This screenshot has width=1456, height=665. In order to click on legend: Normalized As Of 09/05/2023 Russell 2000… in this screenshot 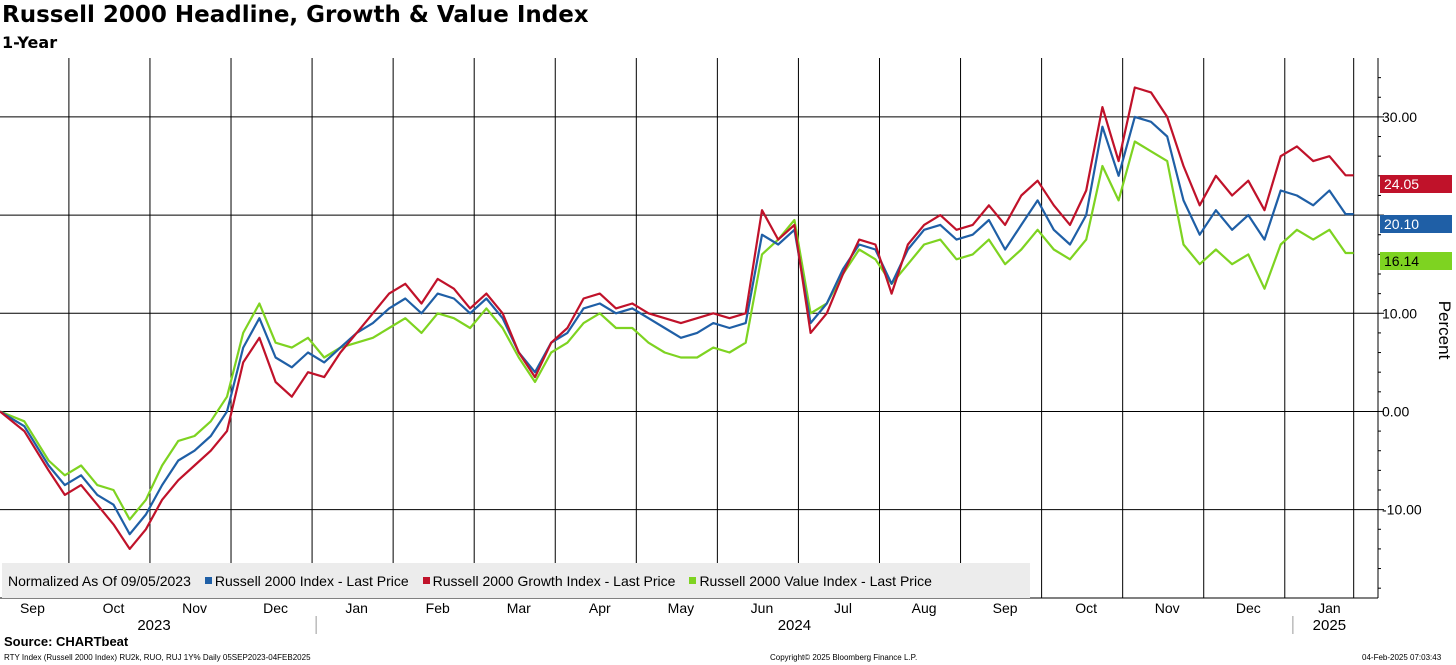, I will do `click(516, 580)`.